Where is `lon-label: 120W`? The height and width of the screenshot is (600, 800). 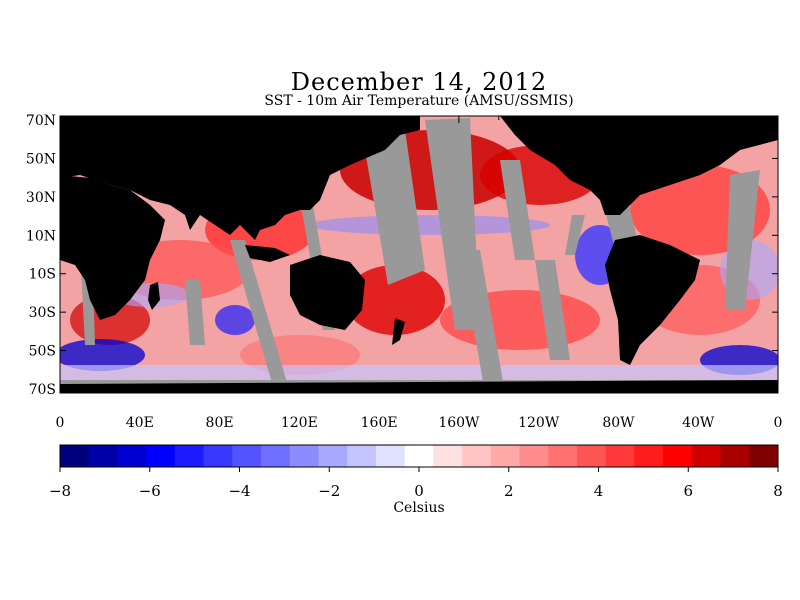 lon-label: 120W is located at coordinates (539, 423).